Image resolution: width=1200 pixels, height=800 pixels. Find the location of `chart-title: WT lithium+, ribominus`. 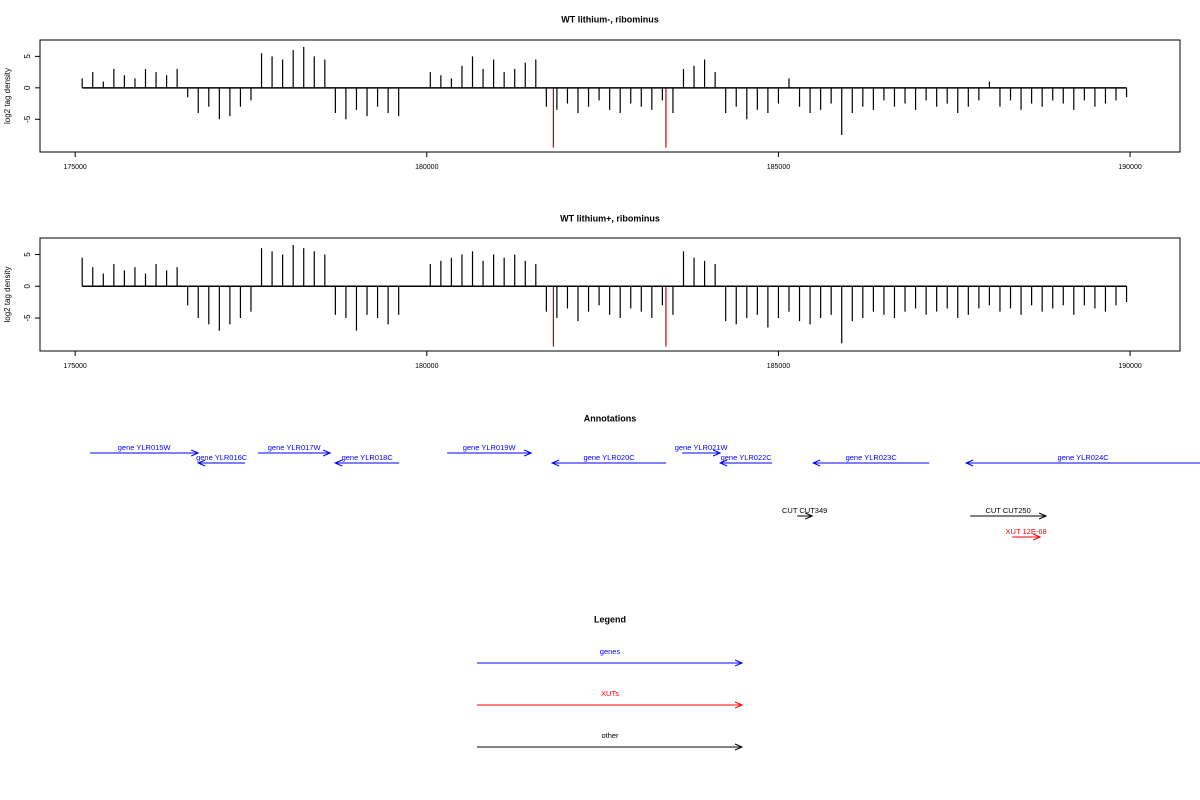

chart-title: WT lithium+, ribominus is located at coordinates (610, 218).